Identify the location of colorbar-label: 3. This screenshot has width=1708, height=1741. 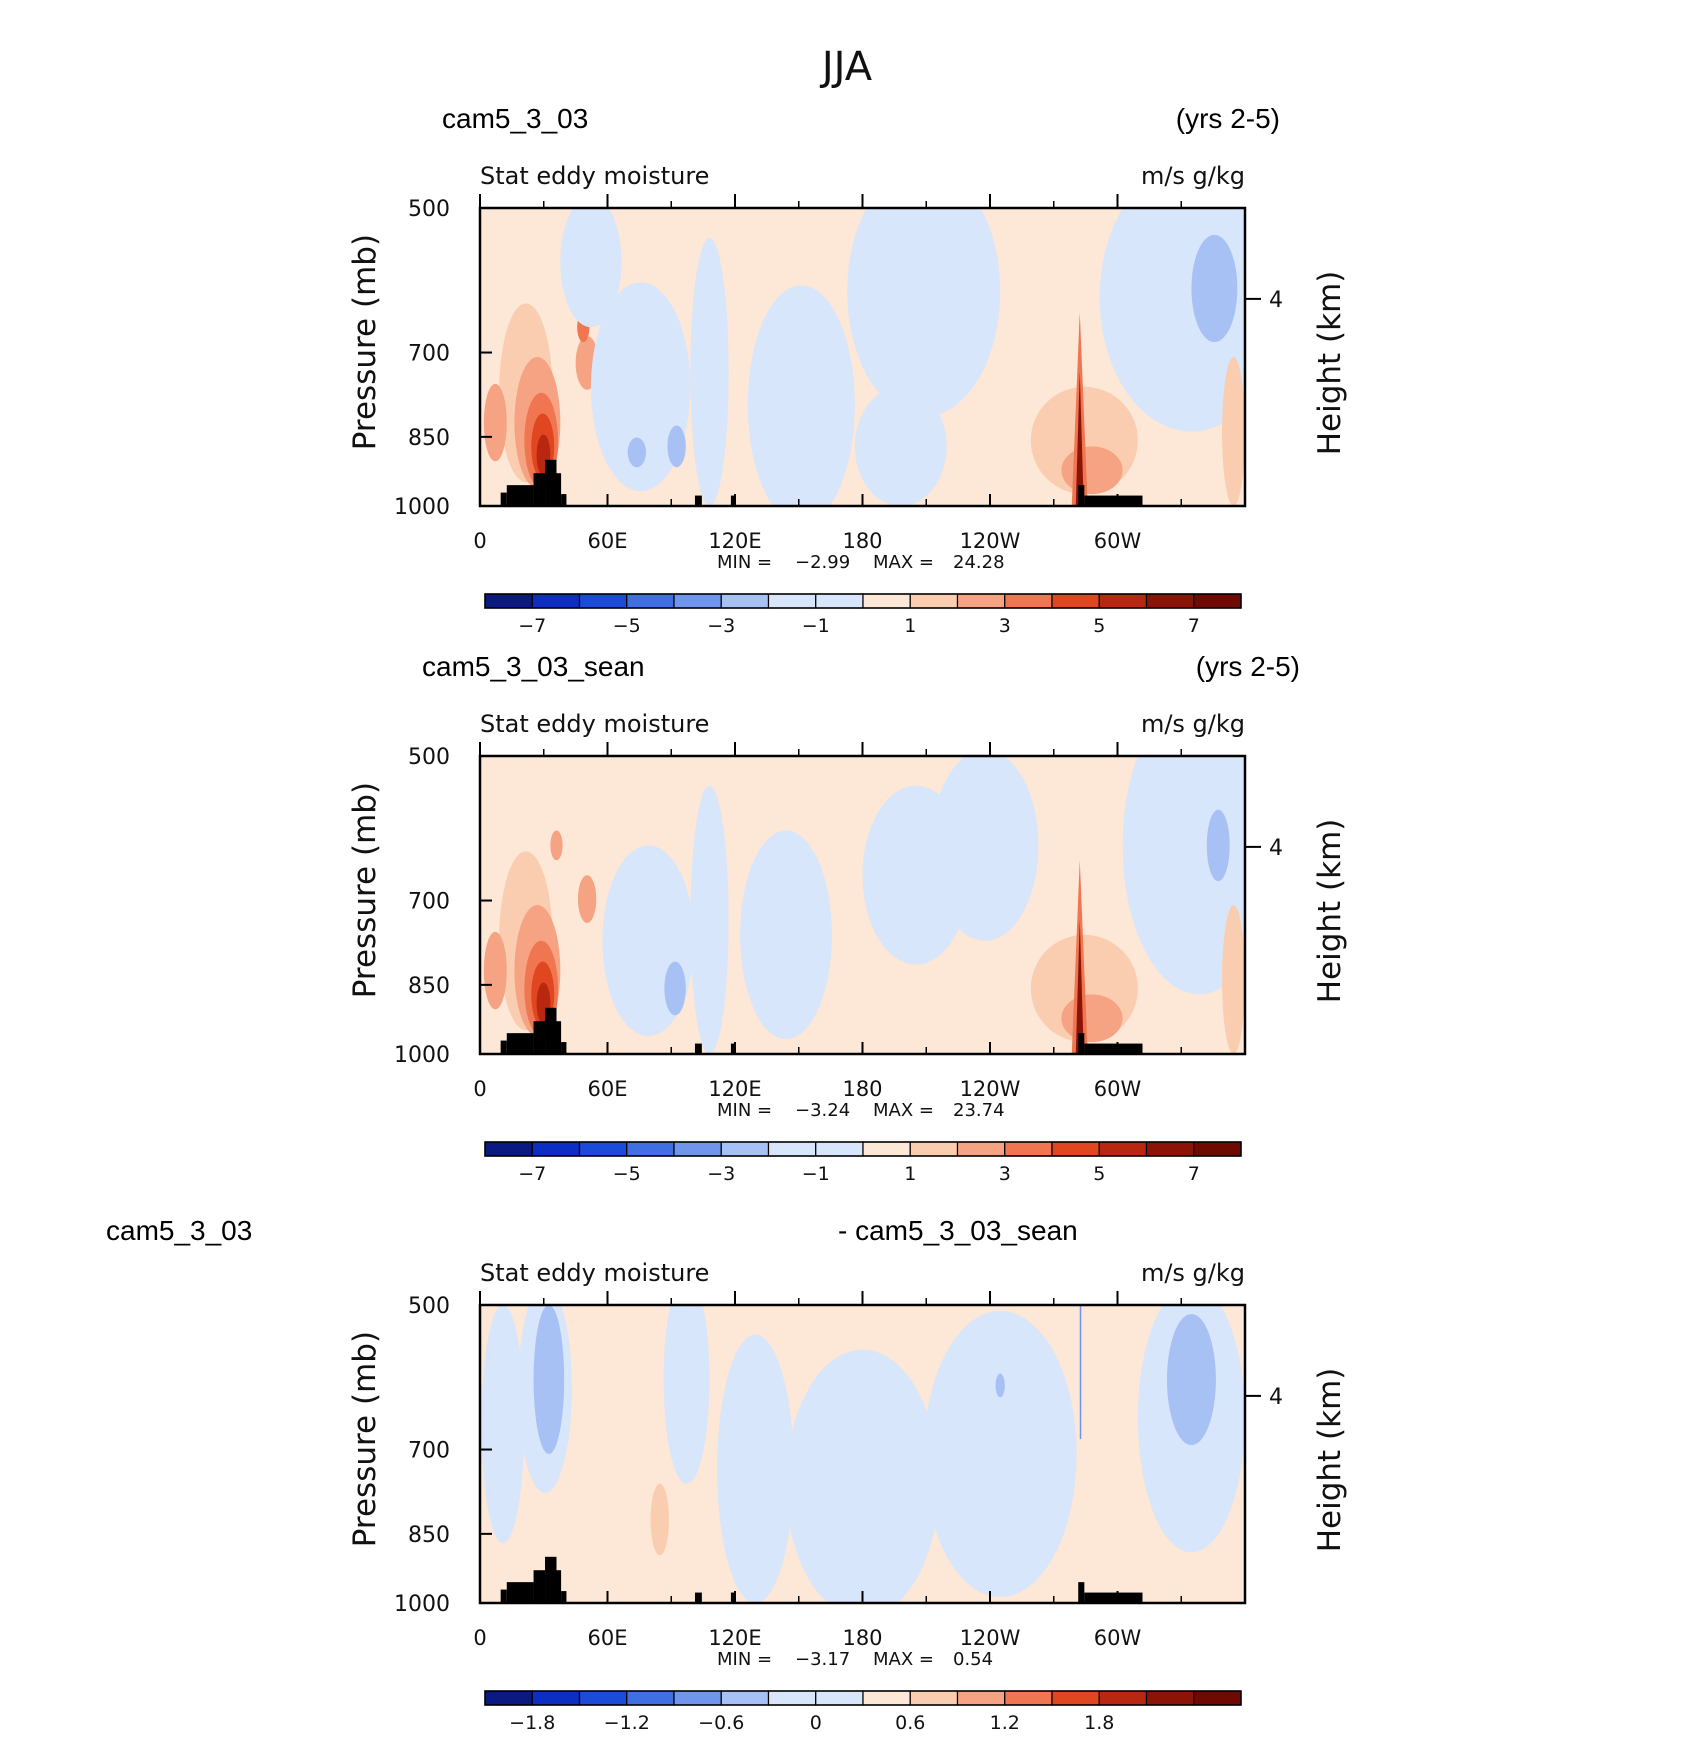
(1005, 626).